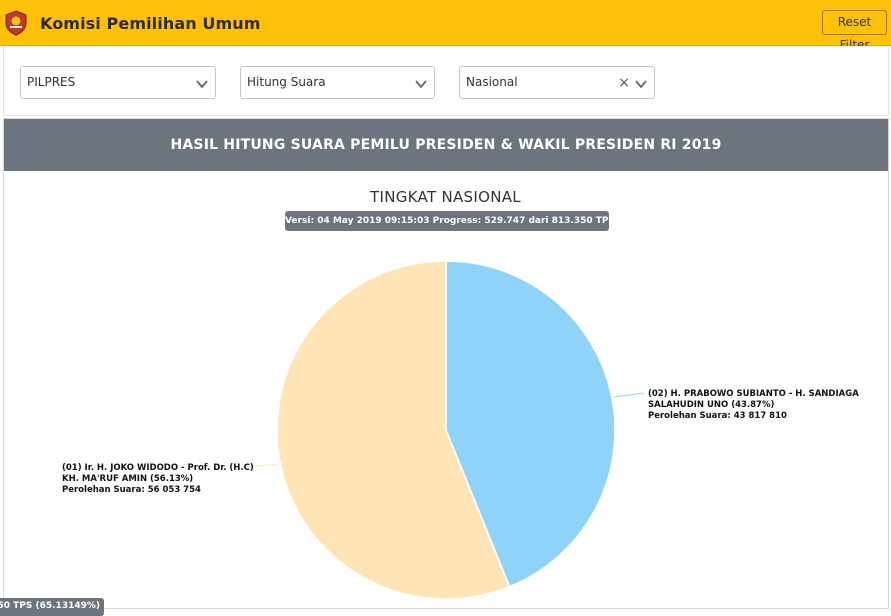 The image size is (891, 616). What do you see at coordinates (557, 82) in the screenshot?
I see `region-select: Nasional ×` at bounding box center [557, 82].